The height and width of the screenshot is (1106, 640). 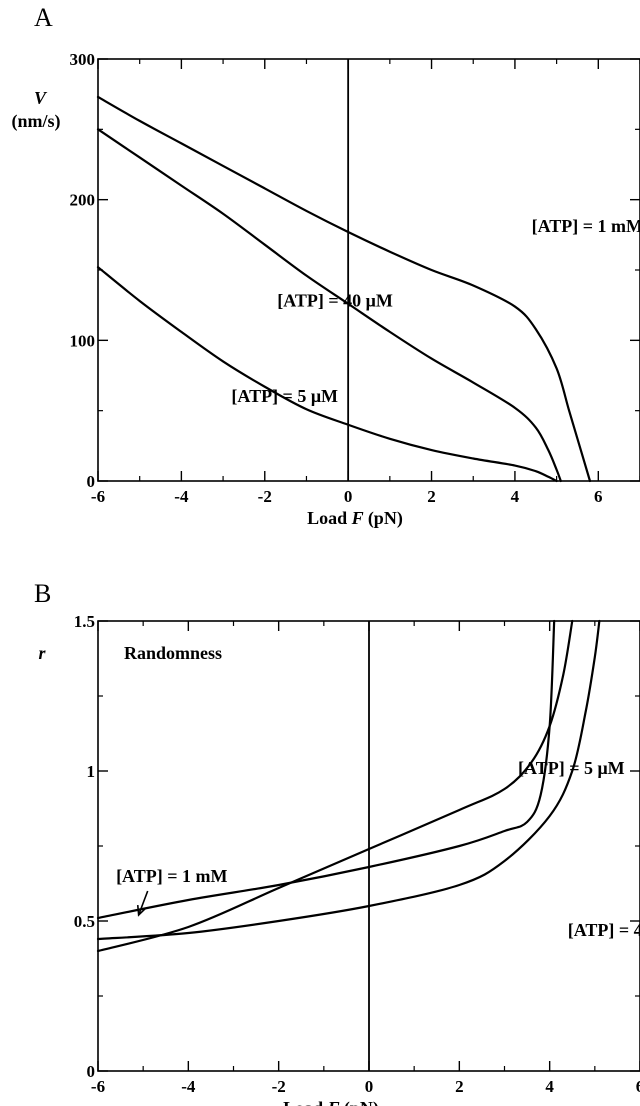 I want to click on panel-b-y-tick-label: 1.5, so click(x=84, y=621).